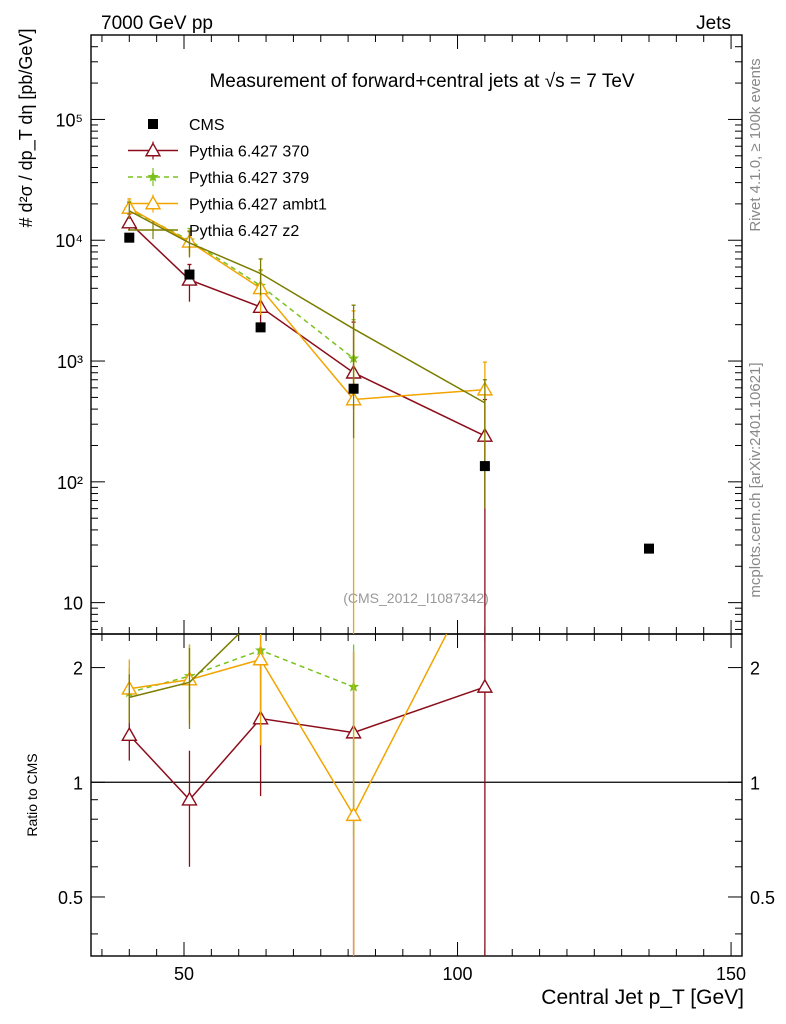  I want to click on legend-label: Pythia 6.427 370, so click(249, 152).